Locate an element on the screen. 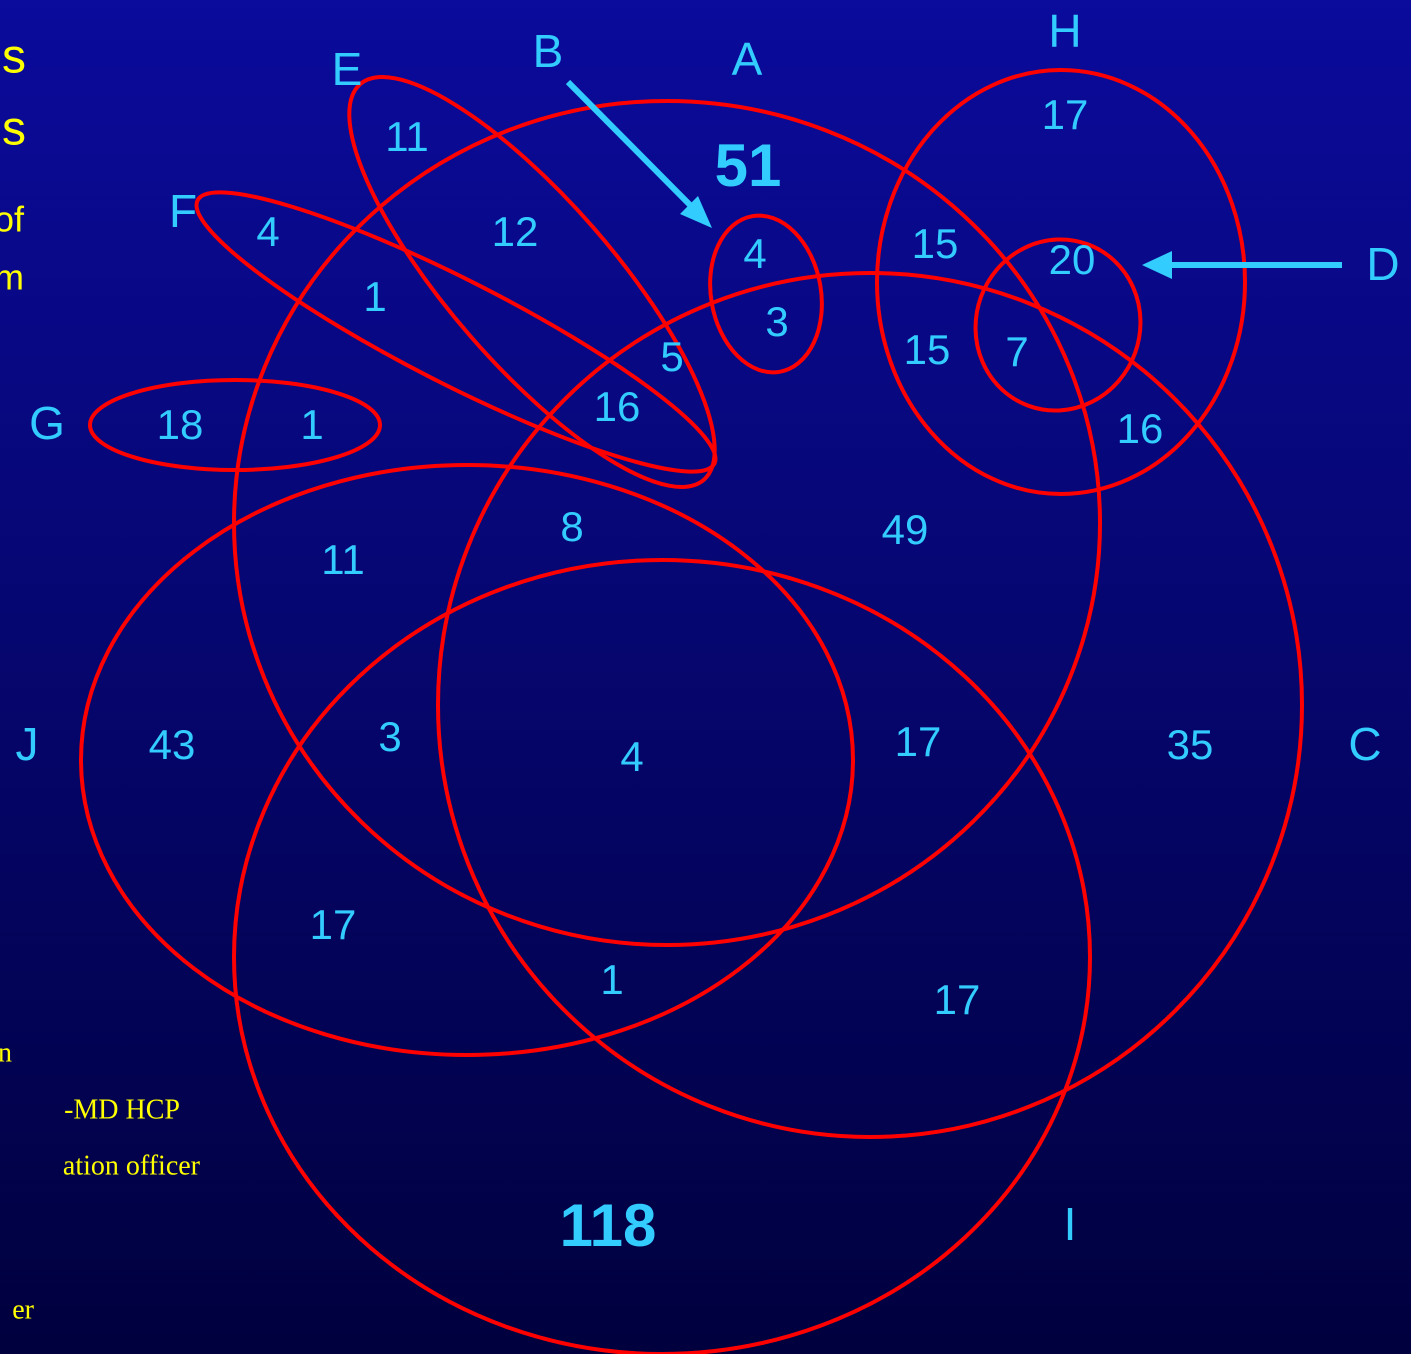 The height and width of the screenshot is (1354, 1411). set-label: C is located at coordinates (1364, 744).